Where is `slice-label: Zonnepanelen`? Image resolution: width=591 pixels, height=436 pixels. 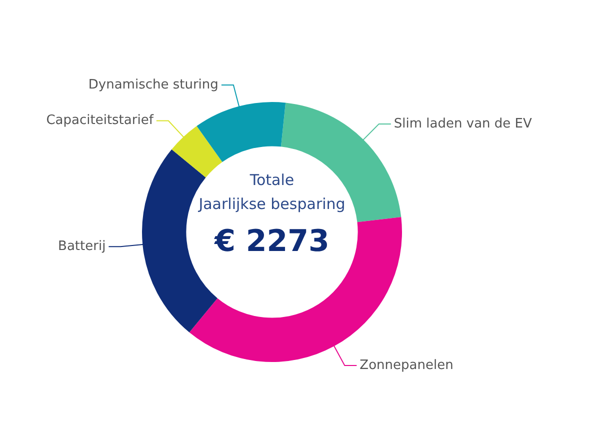 slice-label: Zonnepanelen is located at coordinates (407, 365).